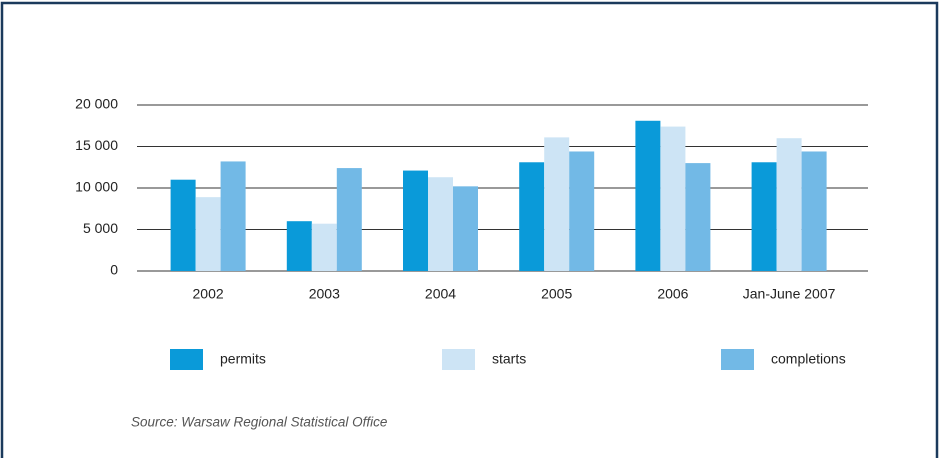  Describe the element at coordinates (208, 294) in the screenshot. I see `x-tick-label: 2002` at that location.